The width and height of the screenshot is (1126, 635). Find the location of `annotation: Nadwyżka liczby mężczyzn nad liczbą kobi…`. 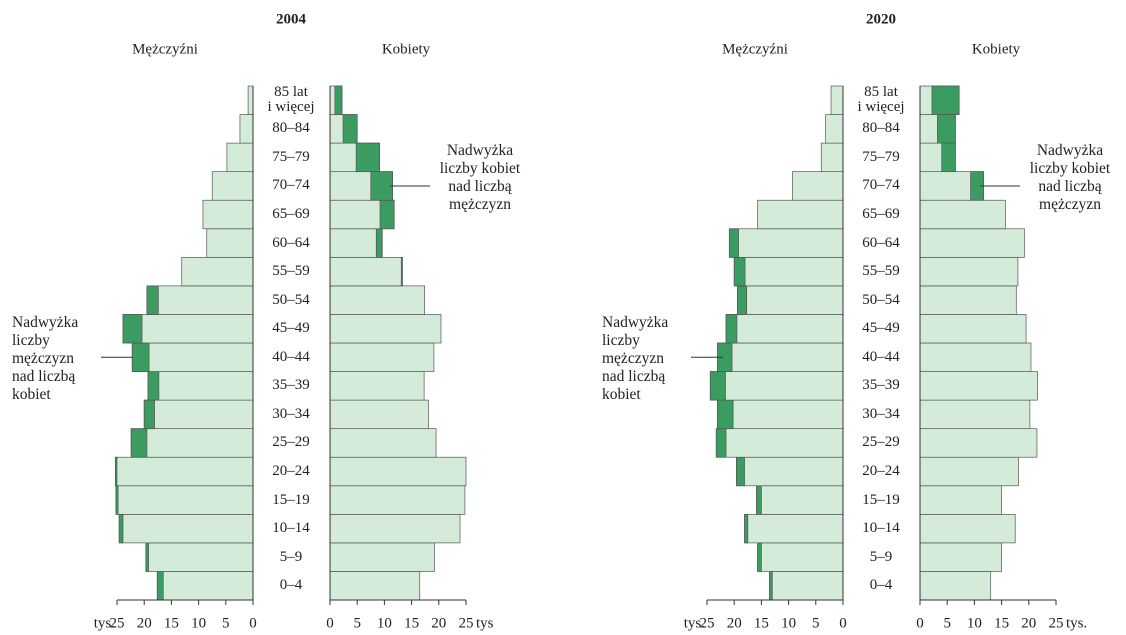

annotation: Nadwyżka liczby mężczyzn nad liczbą kobi… is located at coordinates (45, 358).